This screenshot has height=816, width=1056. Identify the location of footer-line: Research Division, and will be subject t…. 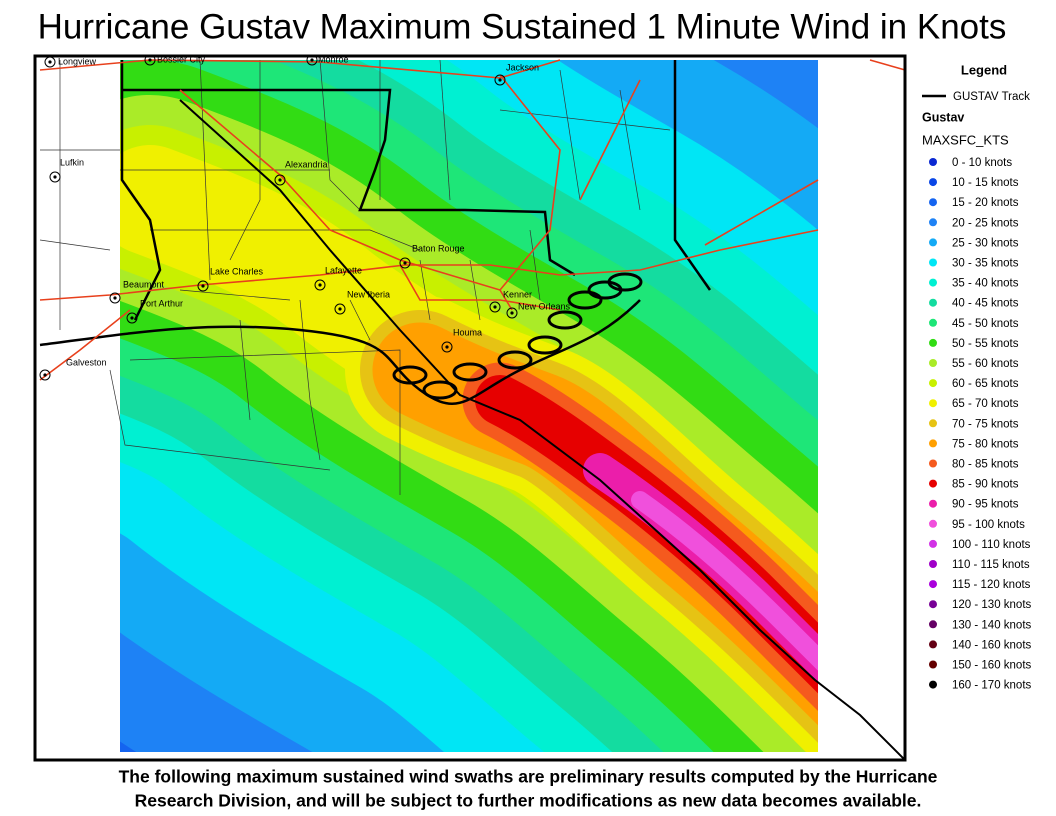
(528, 801).